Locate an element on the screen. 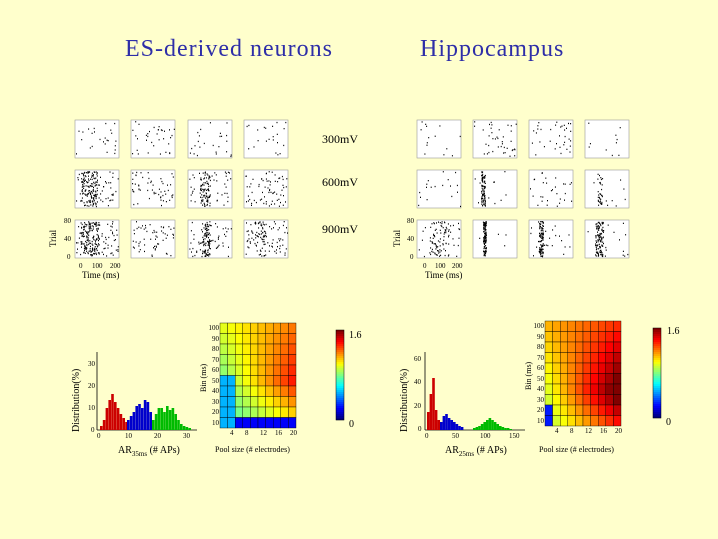 The image size is (718, 539). right-heatmap-xtick: 8 is located at coordinates (572, 431).